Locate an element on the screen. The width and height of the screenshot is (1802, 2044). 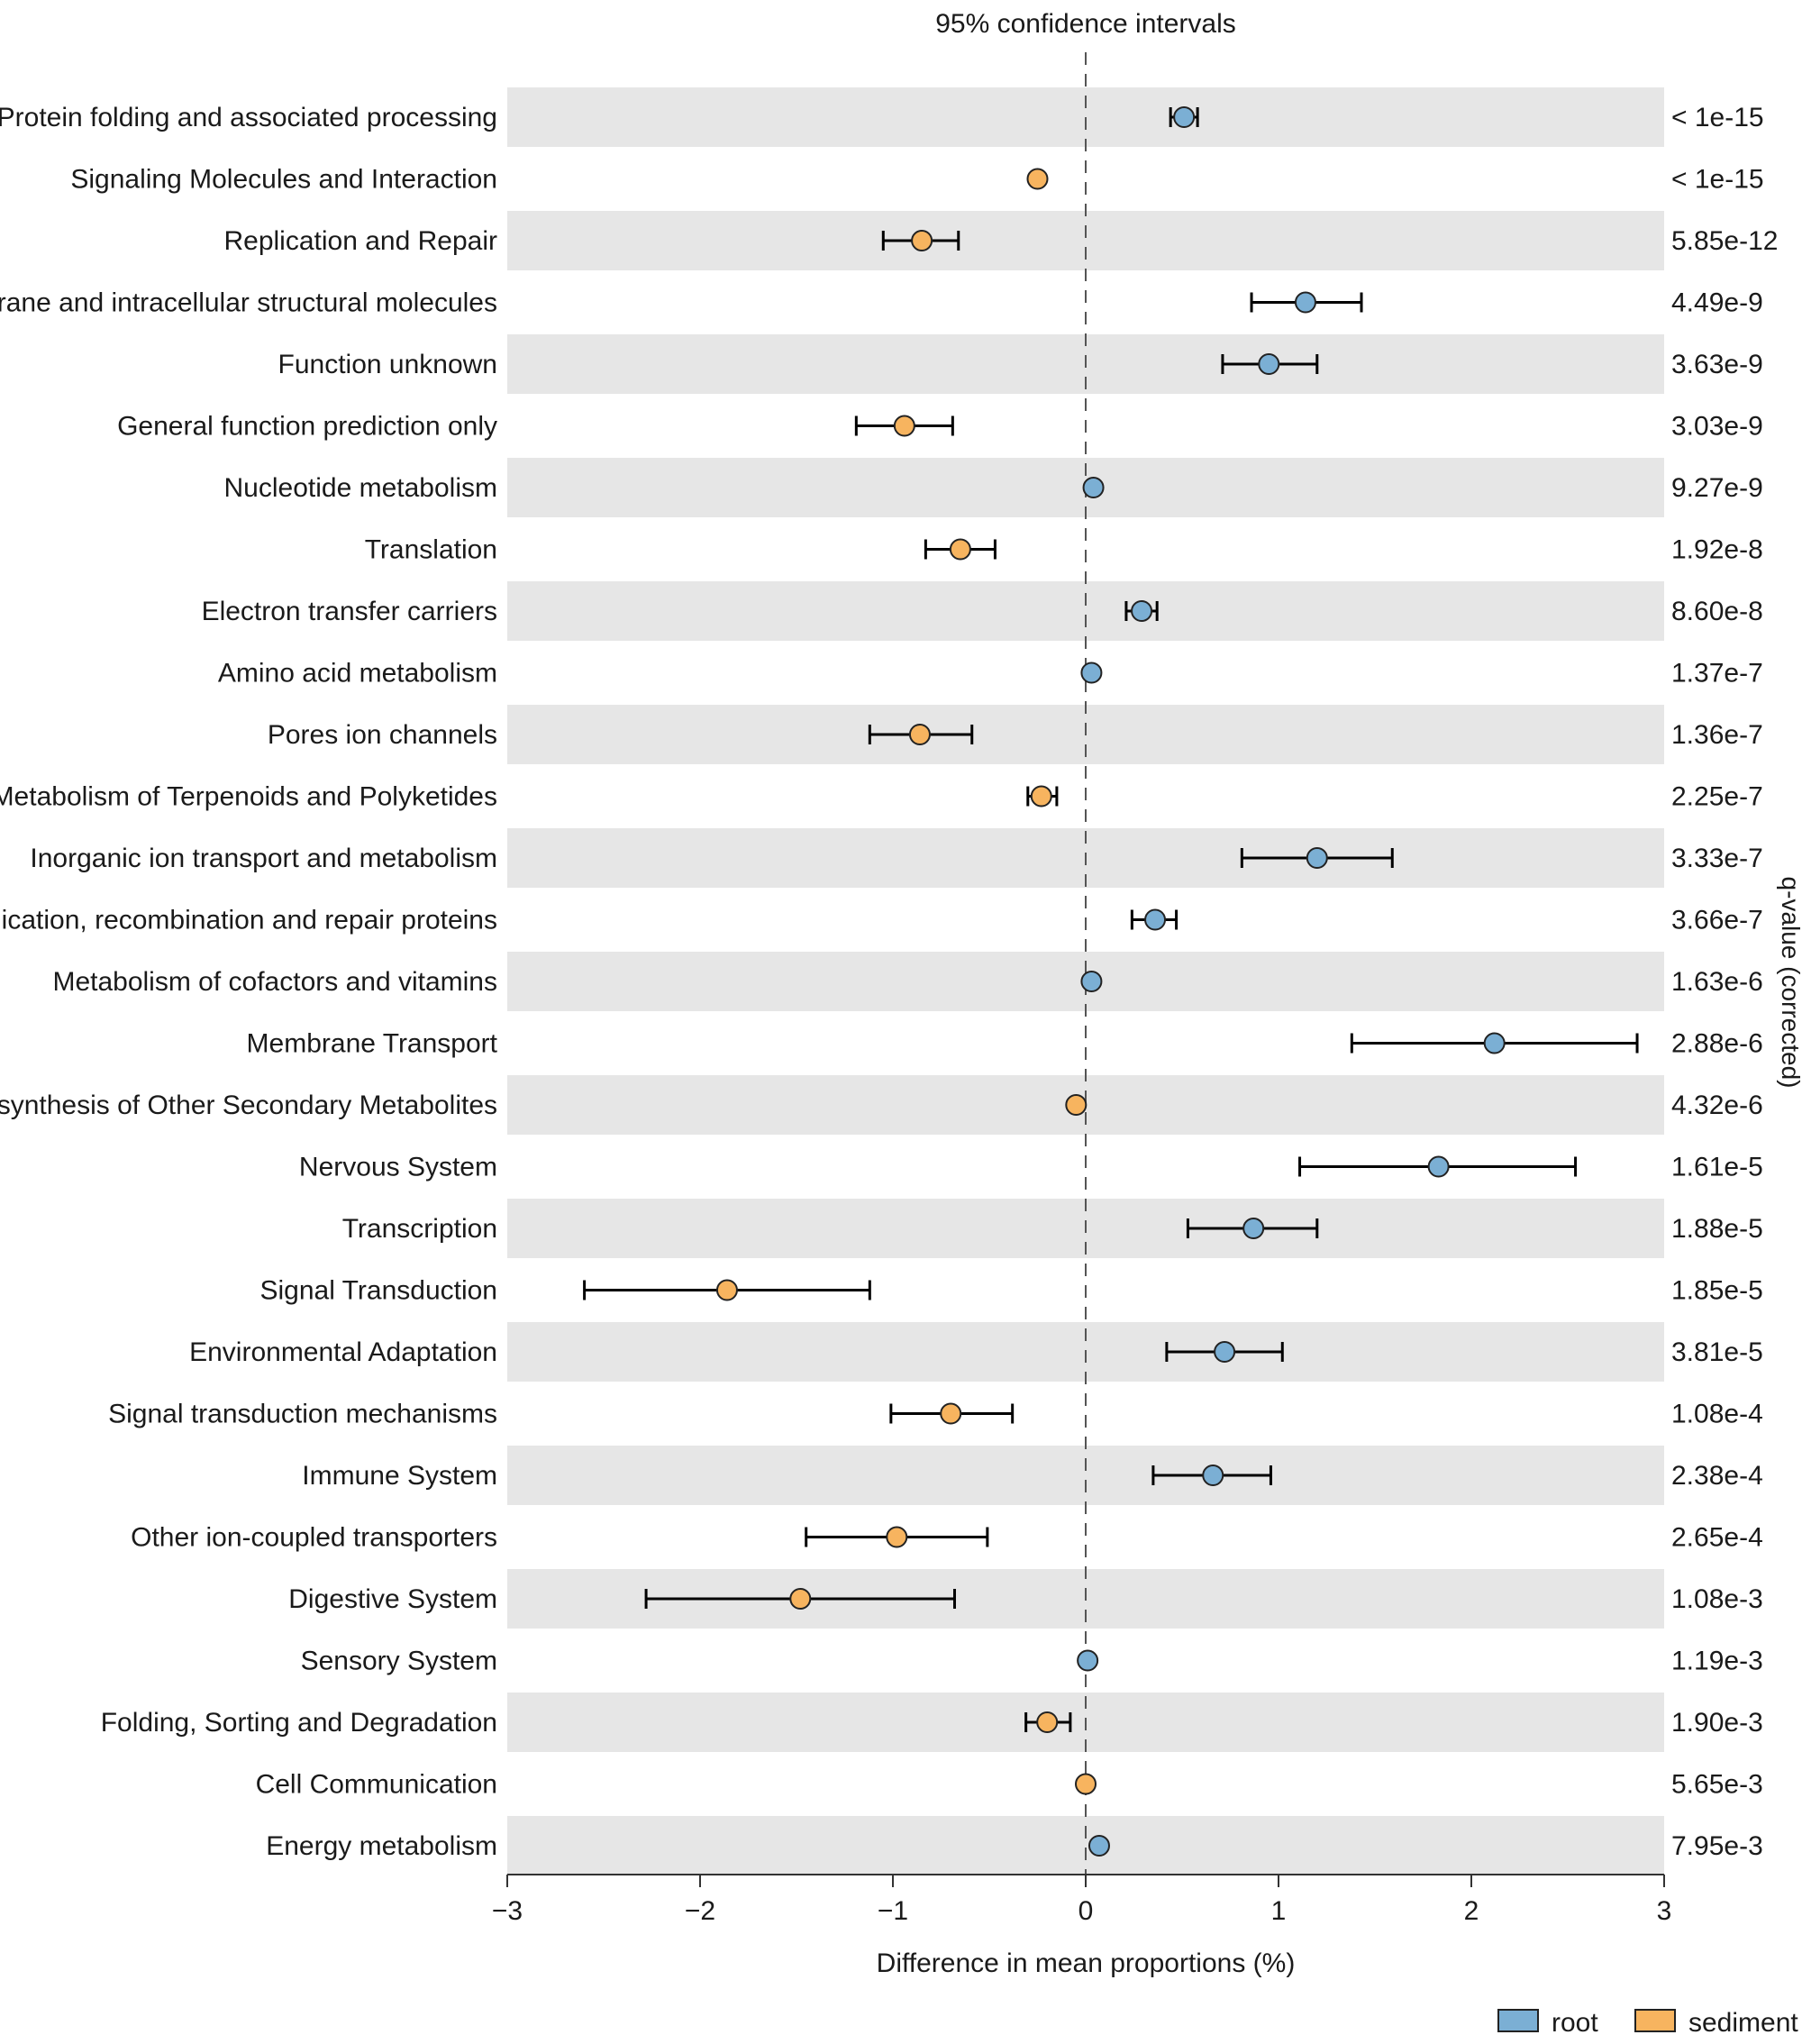
q-value-label: 2.38e-4 is located at coordinates (1717, 1476).